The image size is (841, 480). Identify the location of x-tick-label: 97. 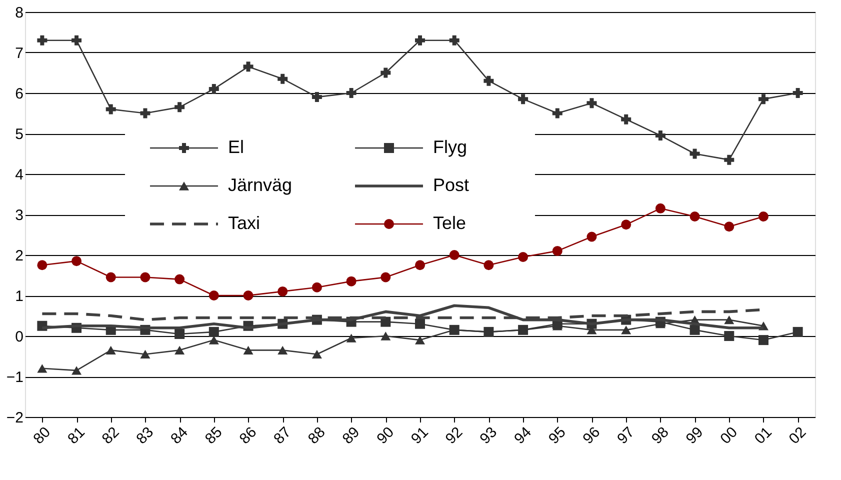
(626, 436).